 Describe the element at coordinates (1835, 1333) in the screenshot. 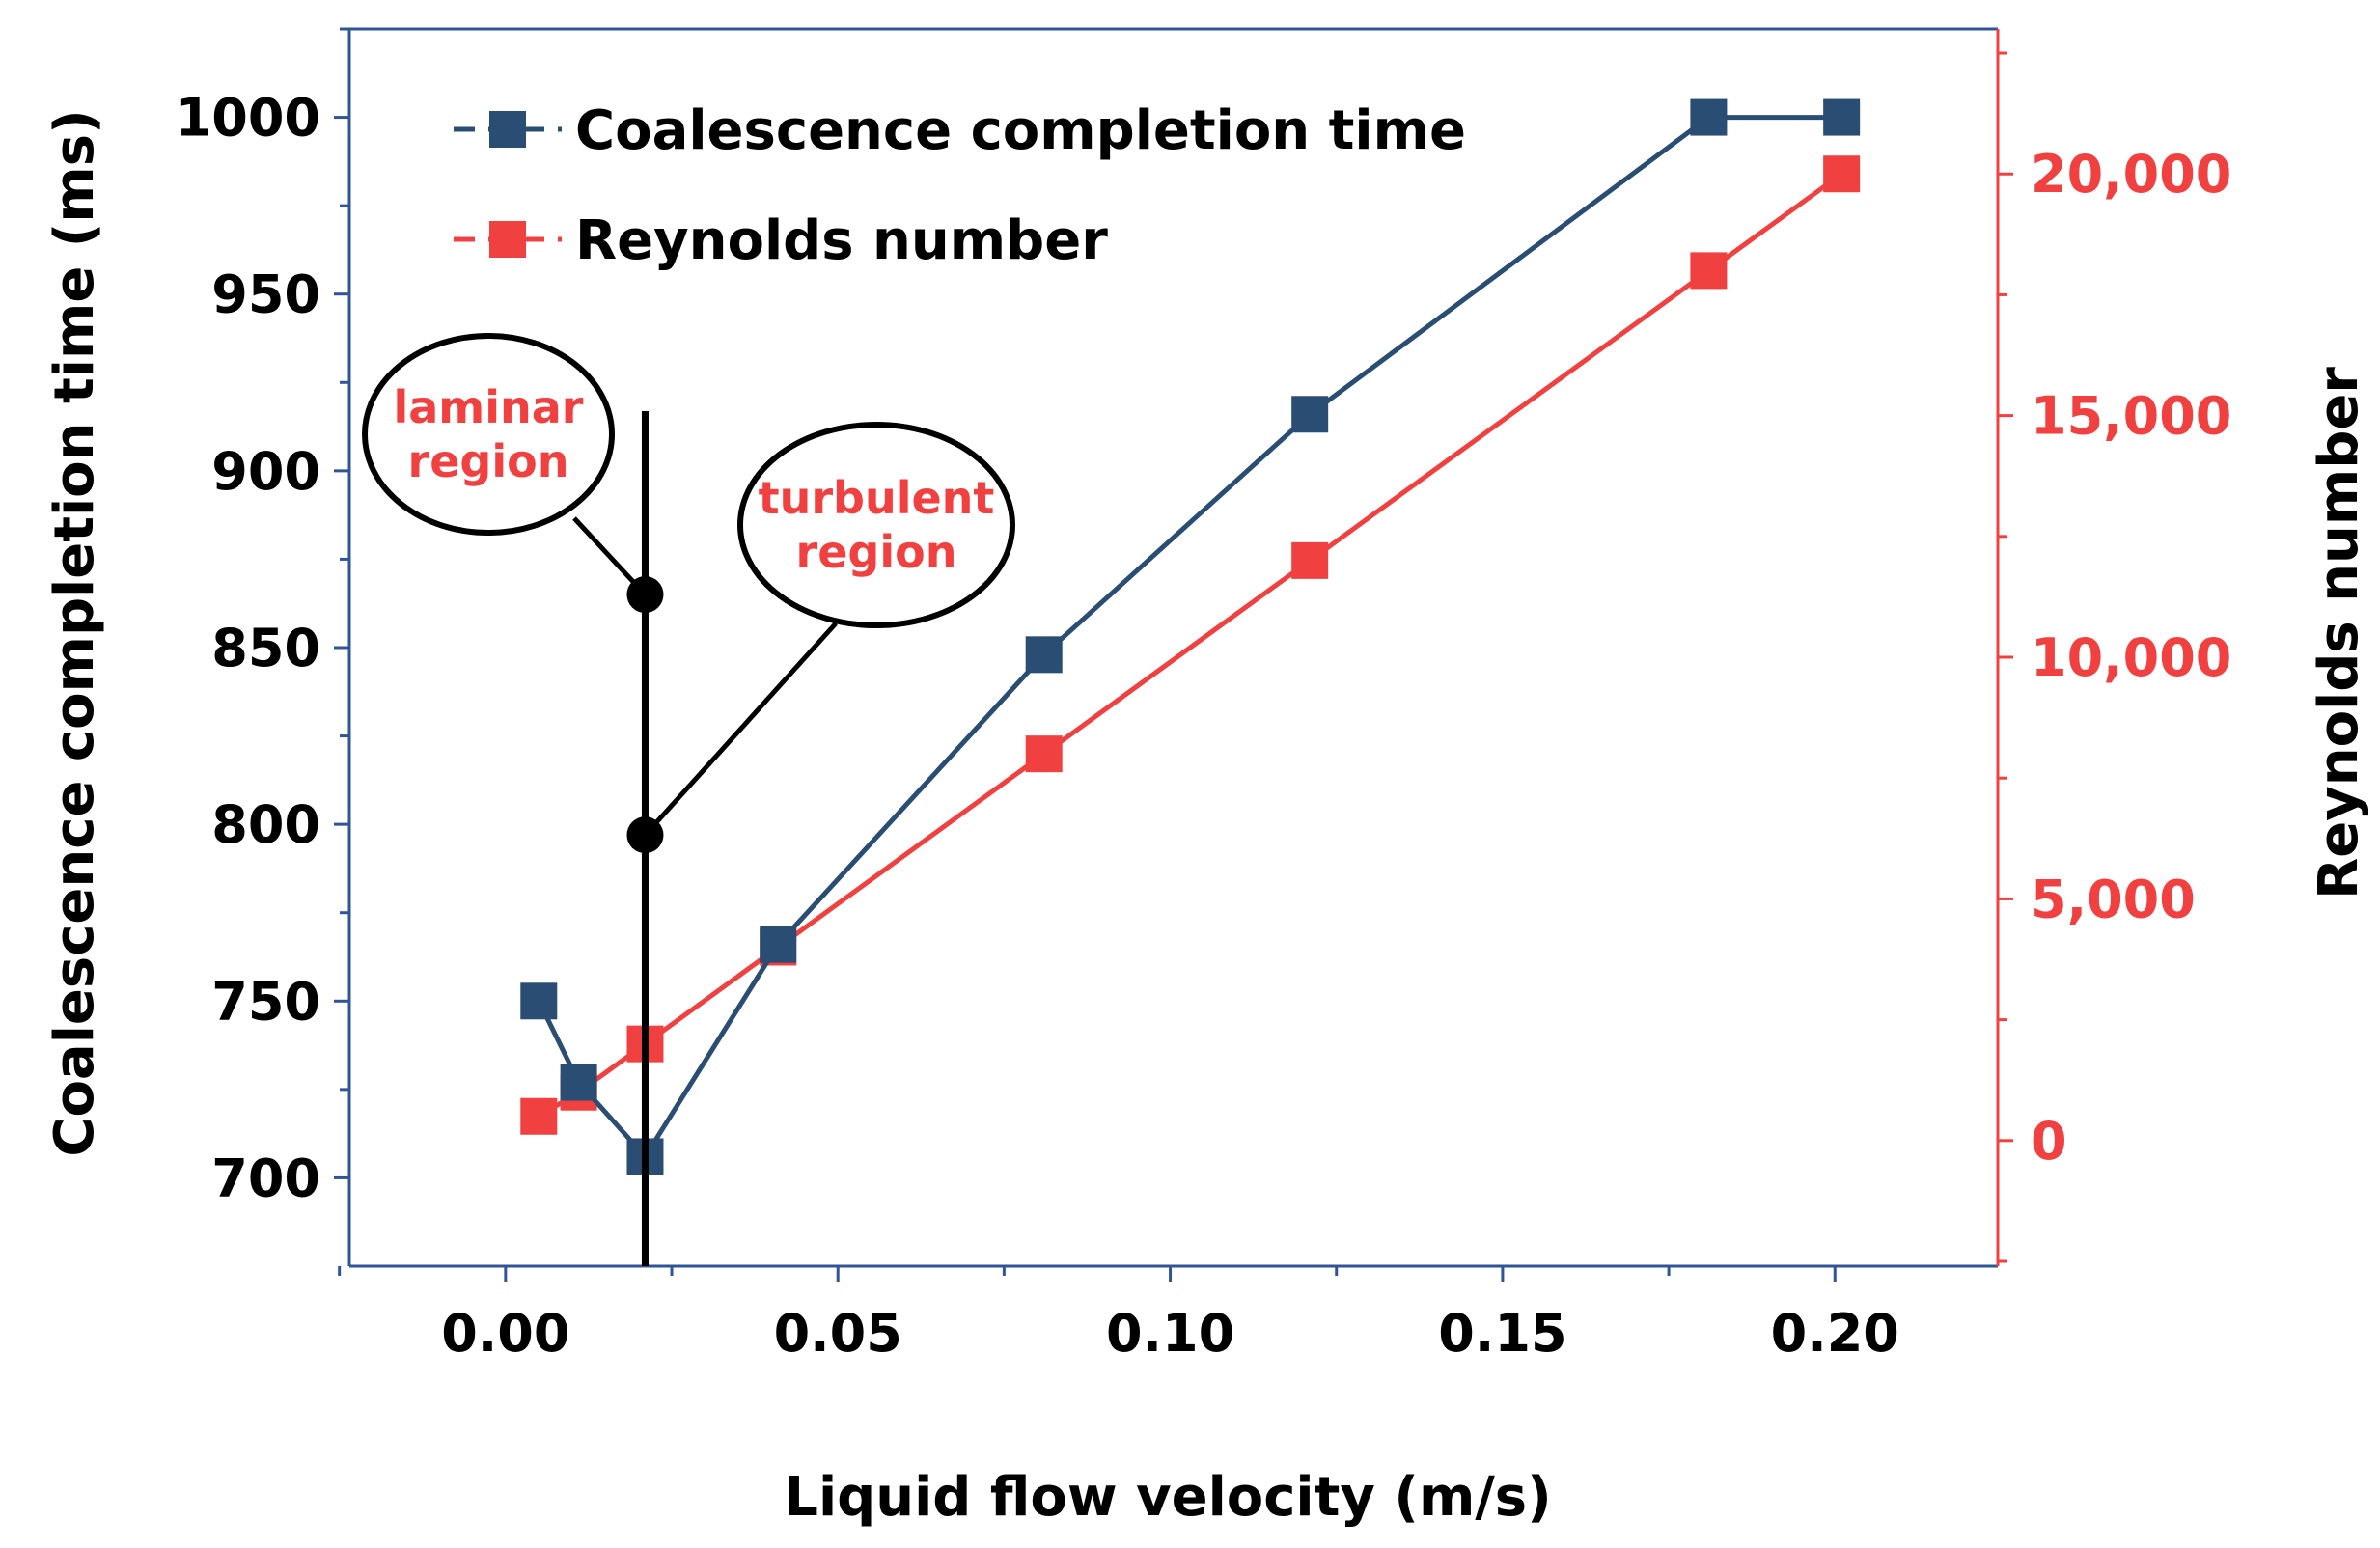

I see `x-tick-label: 0.20` at that location.